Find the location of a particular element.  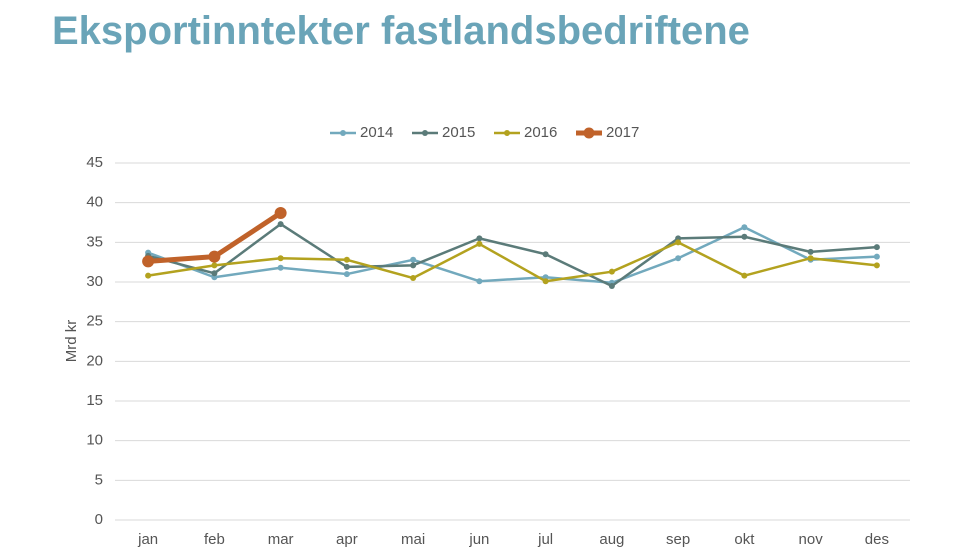

legend-label: 2016 is located at coordinates (540, 132).